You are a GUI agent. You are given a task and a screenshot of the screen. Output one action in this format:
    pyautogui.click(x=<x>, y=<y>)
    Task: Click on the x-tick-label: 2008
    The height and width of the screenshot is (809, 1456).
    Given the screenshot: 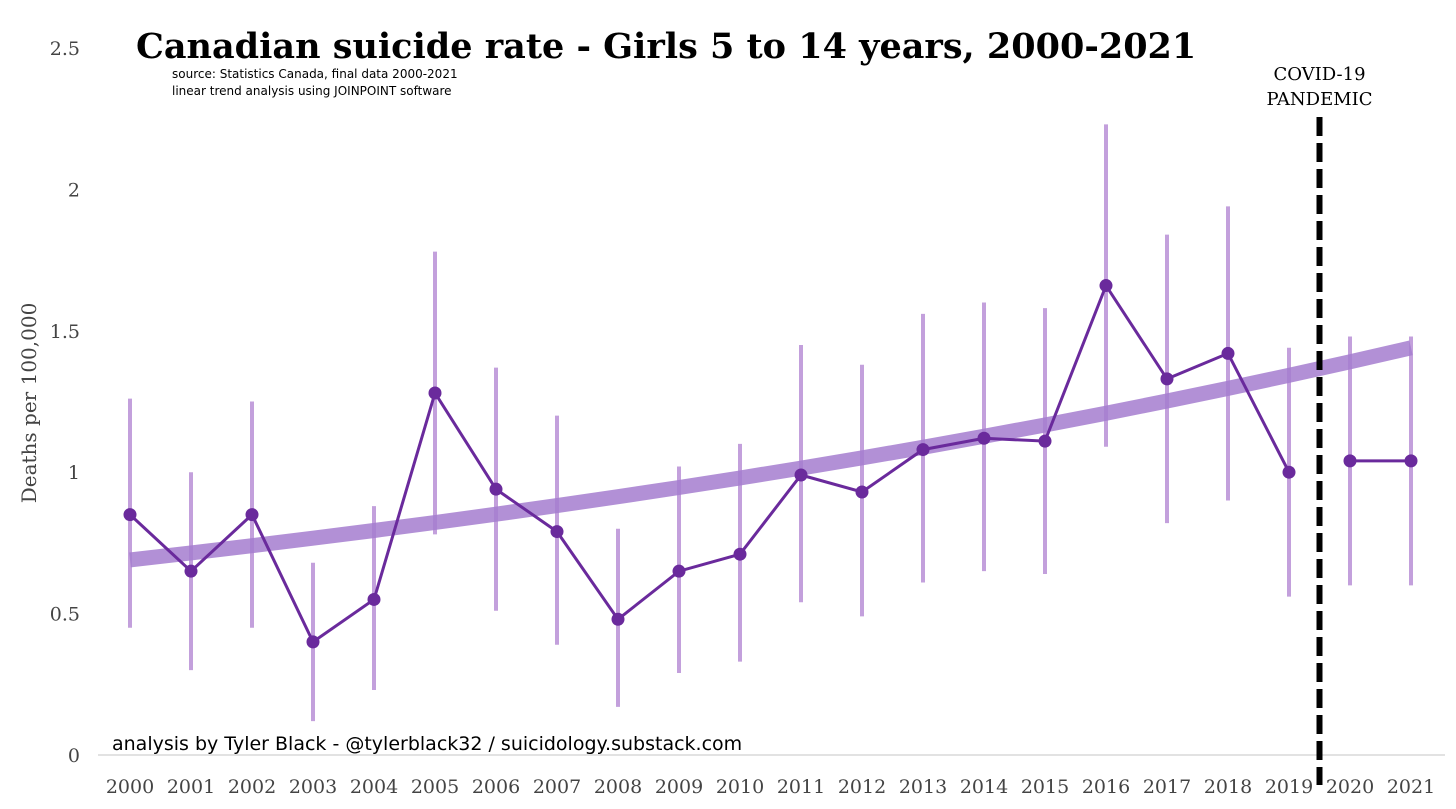 What is the action you would take?
    pyautogui.click(x=618, y=787)
    